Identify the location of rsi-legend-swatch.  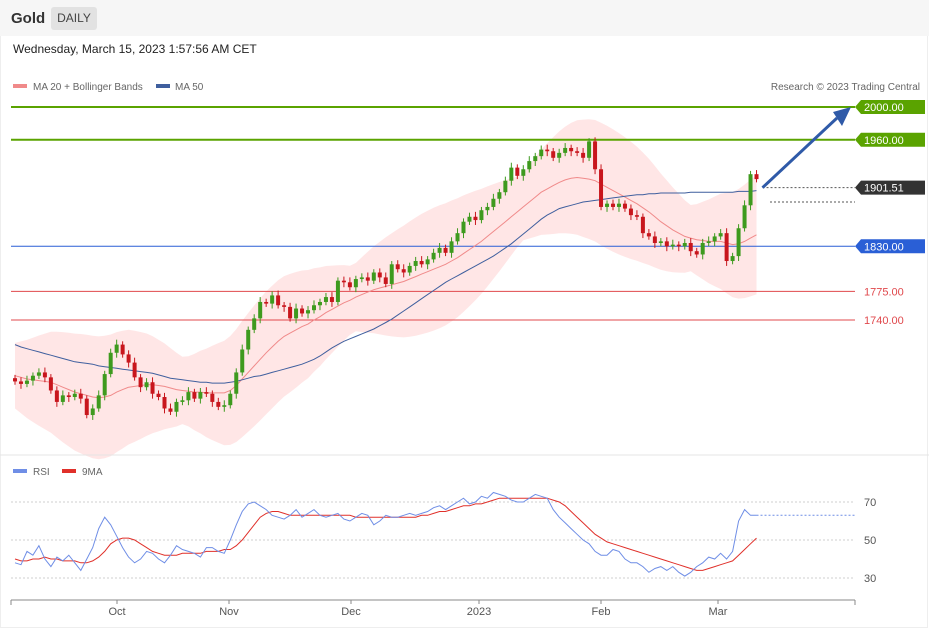
(20, 471).